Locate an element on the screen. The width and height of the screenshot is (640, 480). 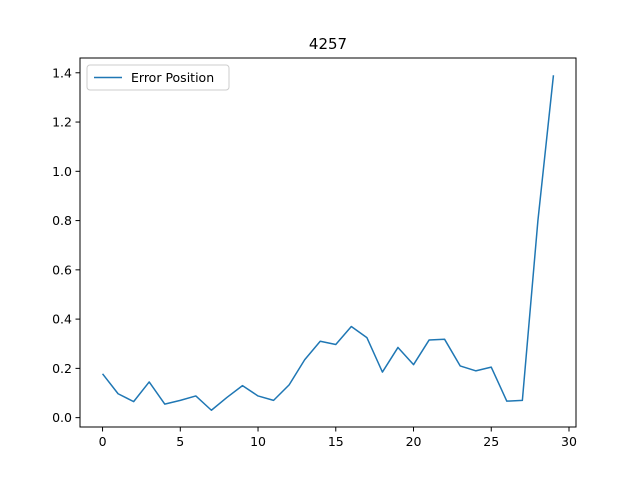
x-tick-label: 10 is located at coordinates (258, 441).